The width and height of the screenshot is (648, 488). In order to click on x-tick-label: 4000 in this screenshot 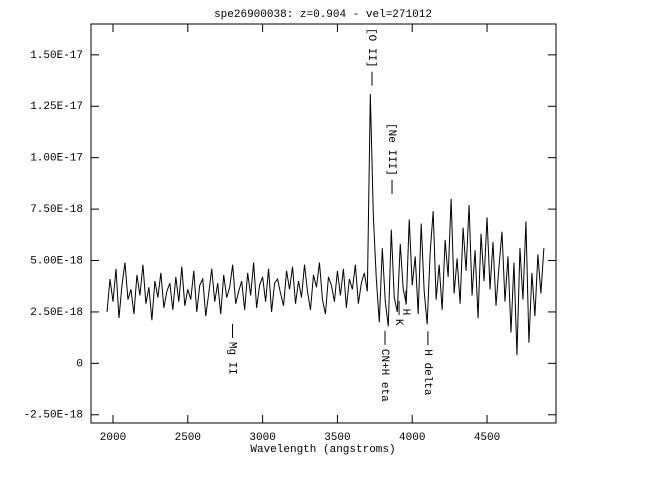, I will do `click(412, 438)`.